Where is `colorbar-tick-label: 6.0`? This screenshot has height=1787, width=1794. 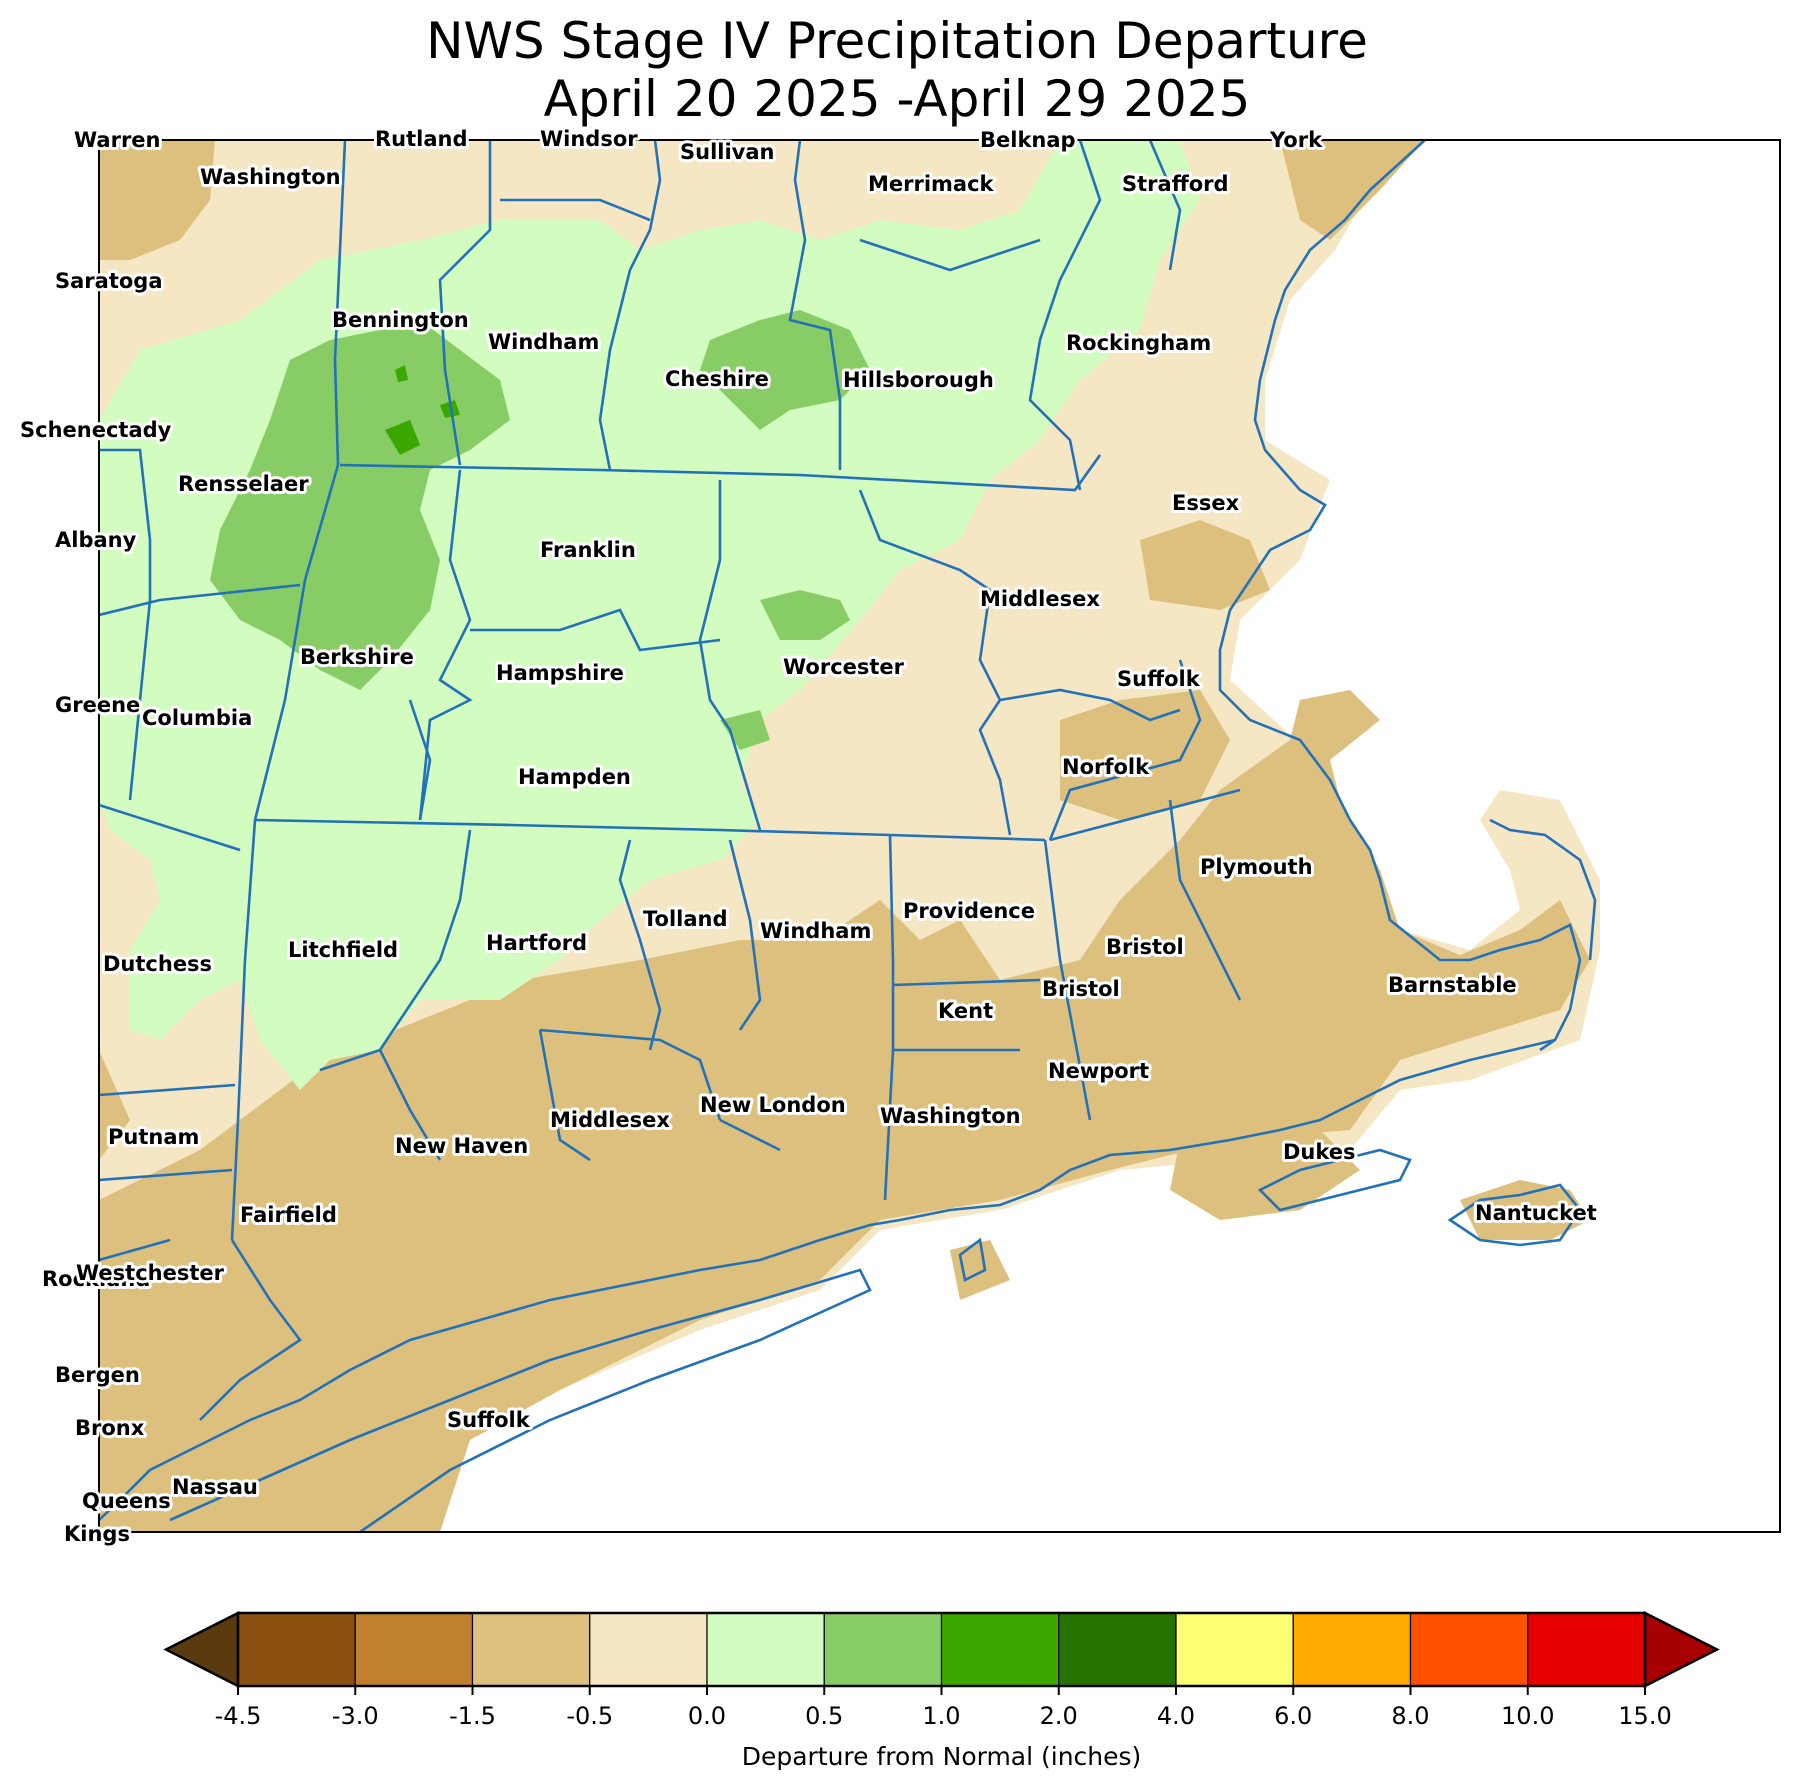 colorbar-tick-label: 6.0 is located at coordinates (1293, 1716).